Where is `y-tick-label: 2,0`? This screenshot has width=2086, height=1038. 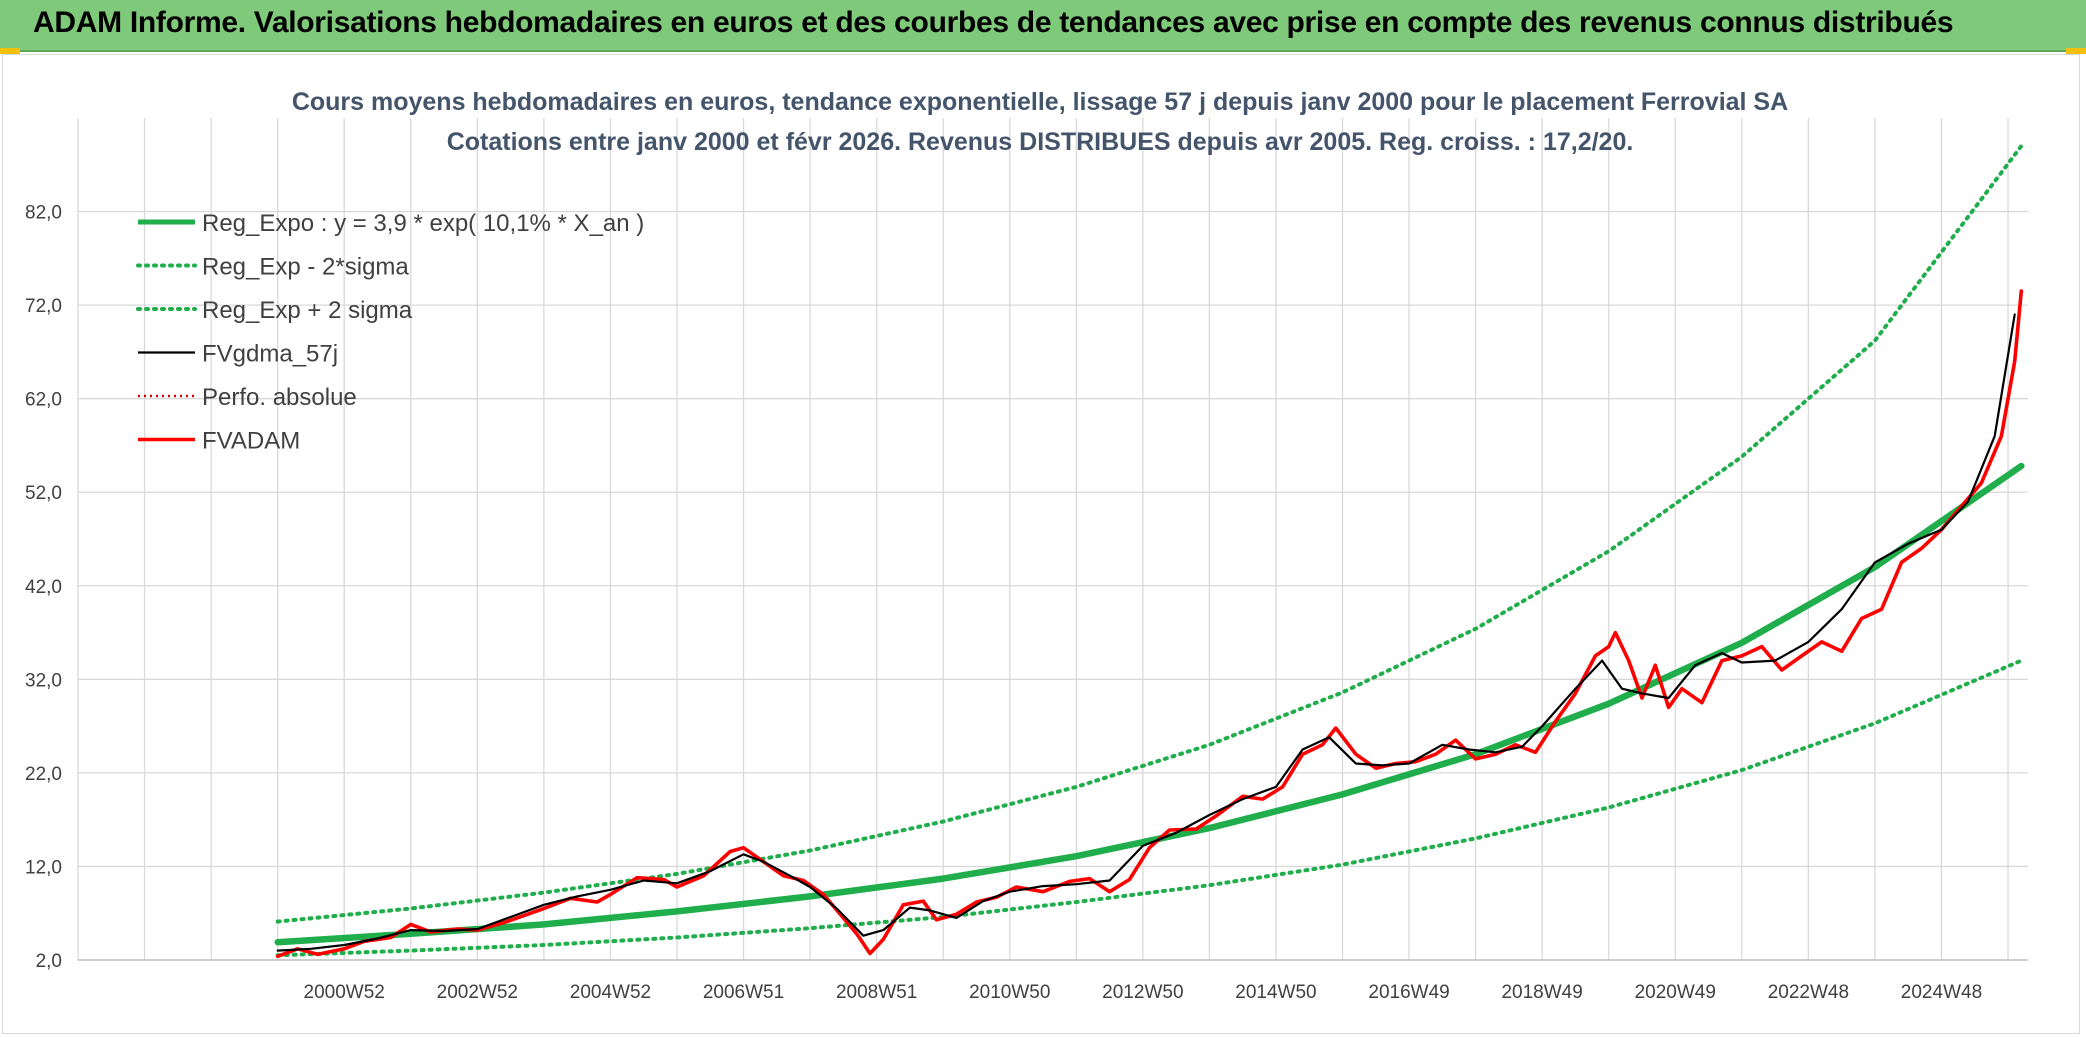 y-tick-label: 2,0 is located at coordinates (49, 961).